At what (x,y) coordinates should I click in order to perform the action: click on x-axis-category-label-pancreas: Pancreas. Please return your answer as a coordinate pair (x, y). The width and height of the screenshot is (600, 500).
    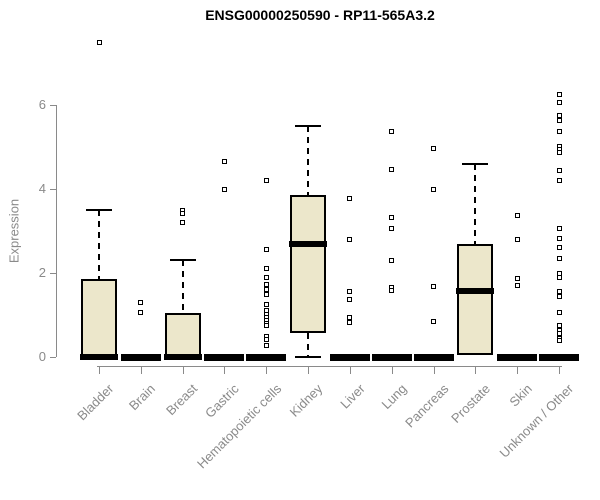
    Looking at the image, I should click on (426, 406).